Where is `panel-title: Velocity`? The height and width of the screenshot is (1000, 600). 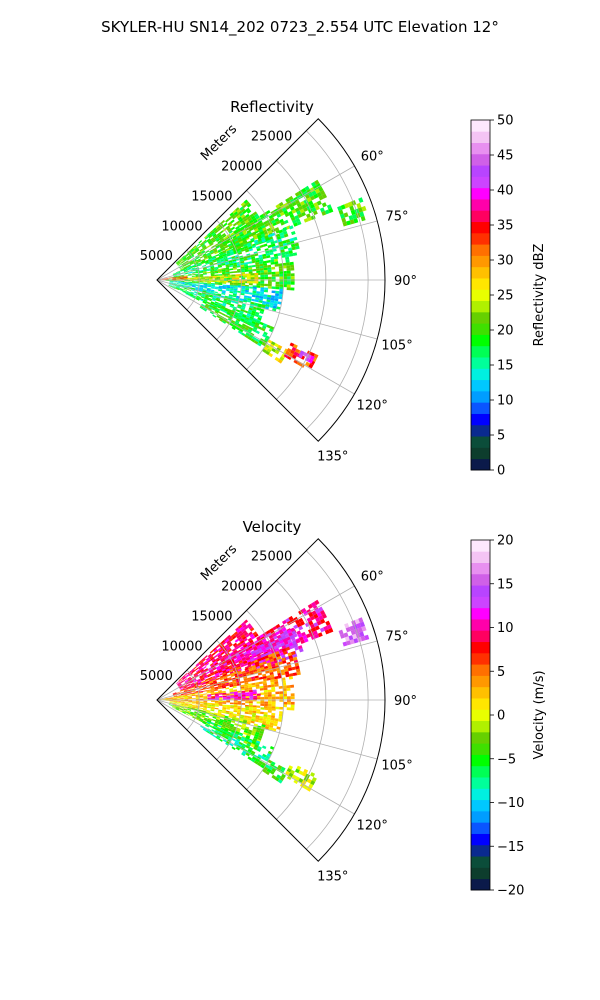
panel-title: Velocity is located at coordinates (272, 527).